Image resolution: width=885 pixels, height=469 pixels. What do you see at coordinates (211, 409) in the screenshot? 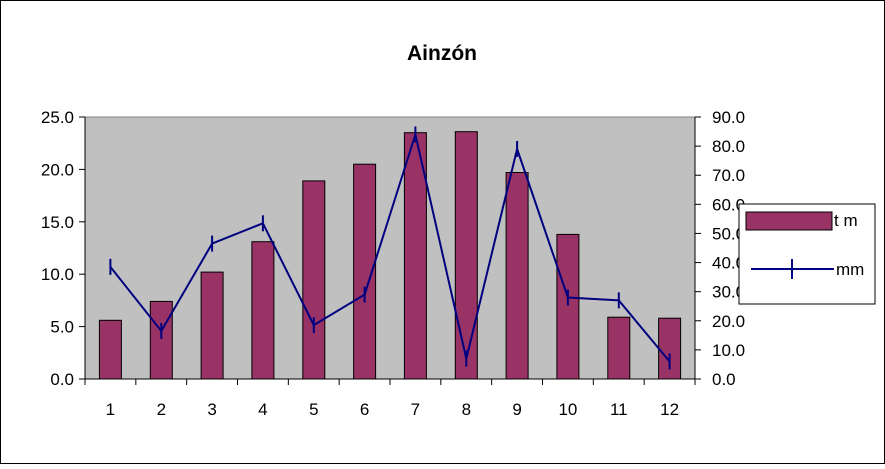
I see `x-tick-label-3: 3` at bounding box center [211, 409].